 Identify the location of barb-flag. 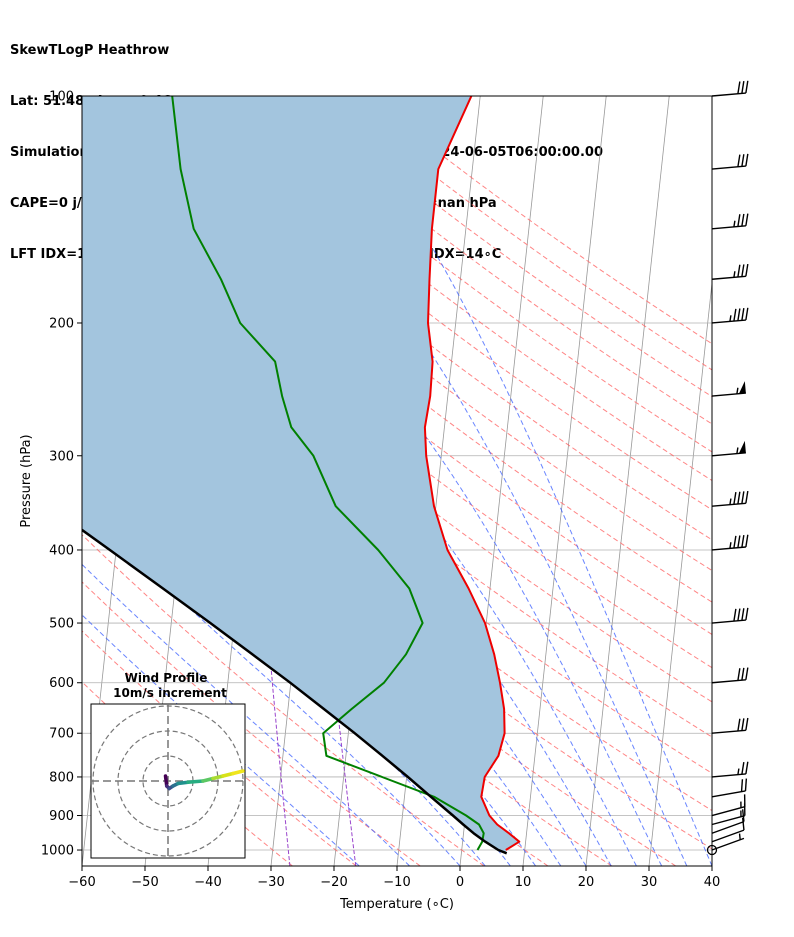
(742, 387).